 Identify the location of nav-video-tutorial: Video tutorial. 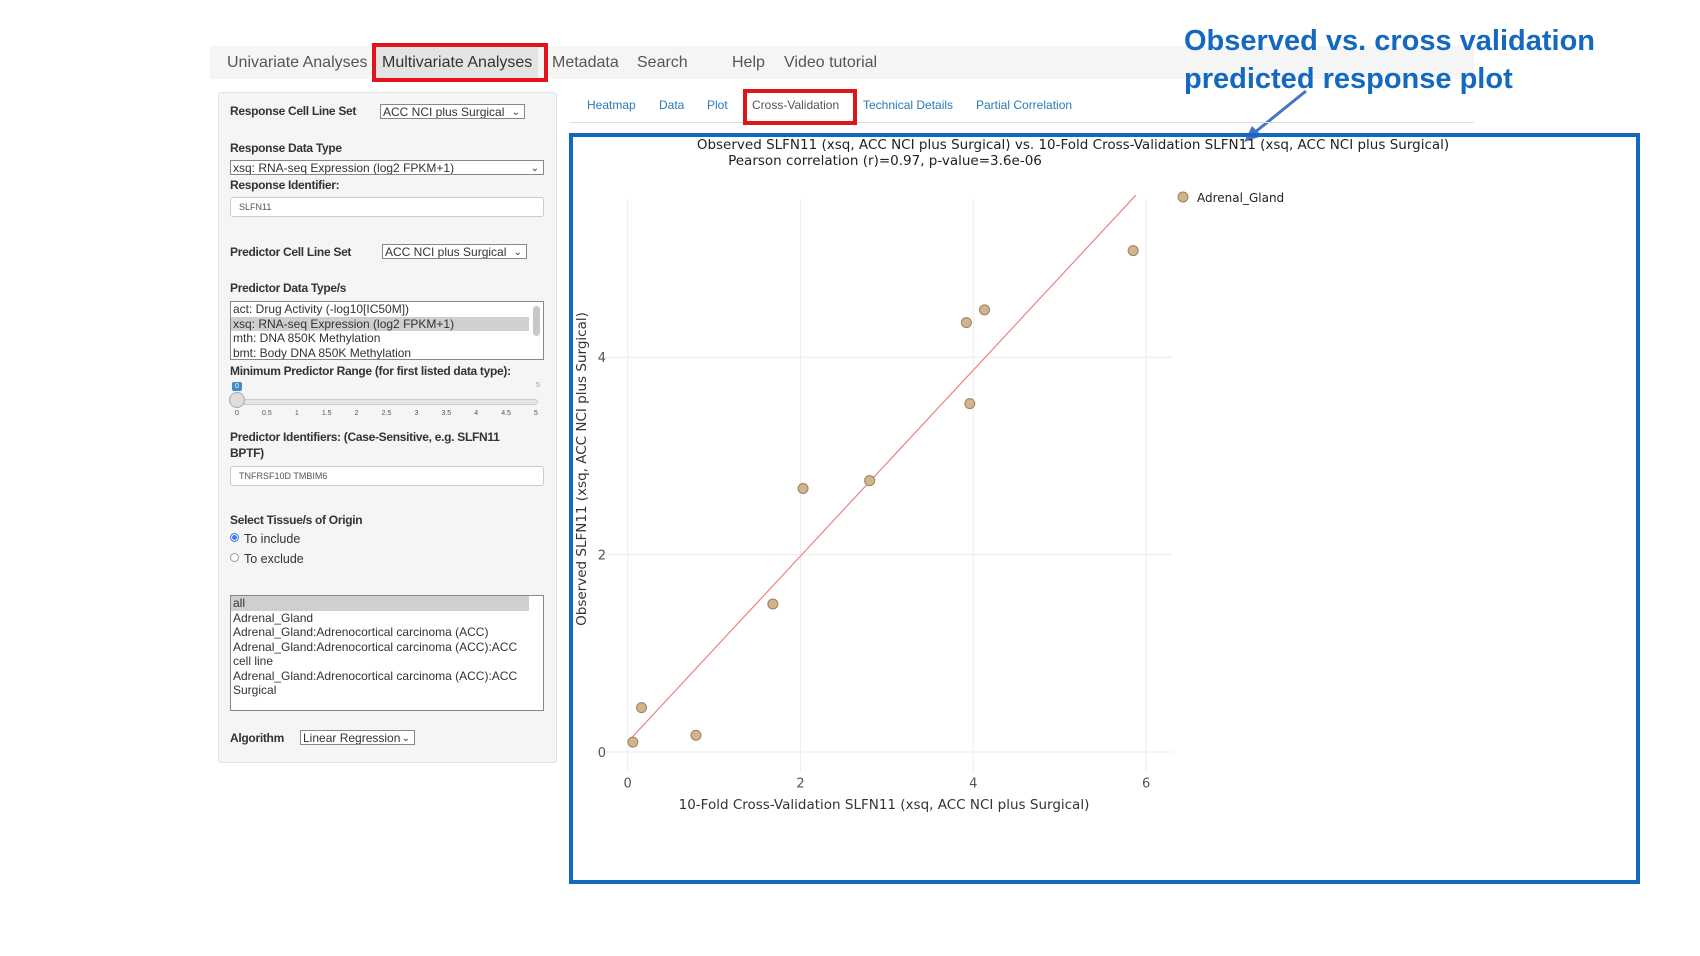
(831, 62).